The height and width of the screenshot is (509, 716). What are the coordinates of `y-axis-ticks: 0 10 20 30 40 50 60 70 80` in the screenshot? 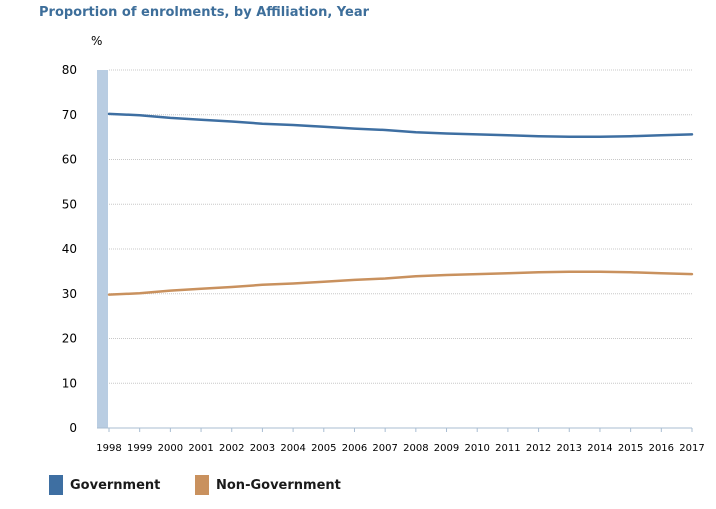 It's located at (69, 249).